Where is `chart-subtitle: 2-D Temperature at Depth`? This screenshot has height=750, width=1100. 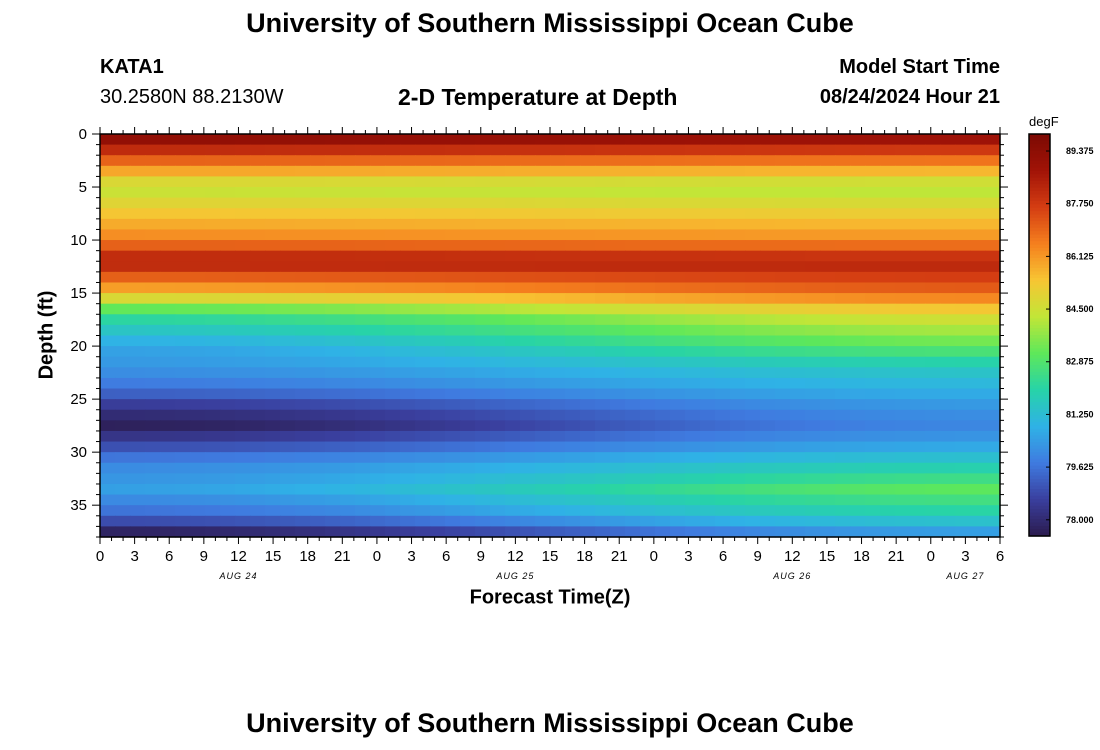 chart-subtitle: 2-D Temperature at Depth is located at coordinates (538, 97).